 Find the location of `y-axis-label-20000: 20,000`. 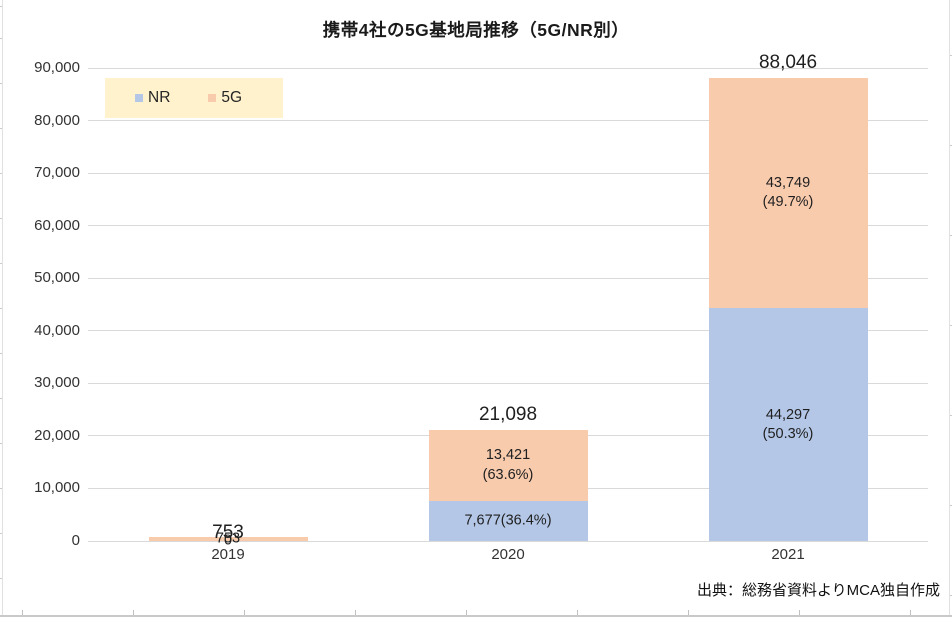

y-axis-label-20000: 20,000 is located at coordinates (57, 436).